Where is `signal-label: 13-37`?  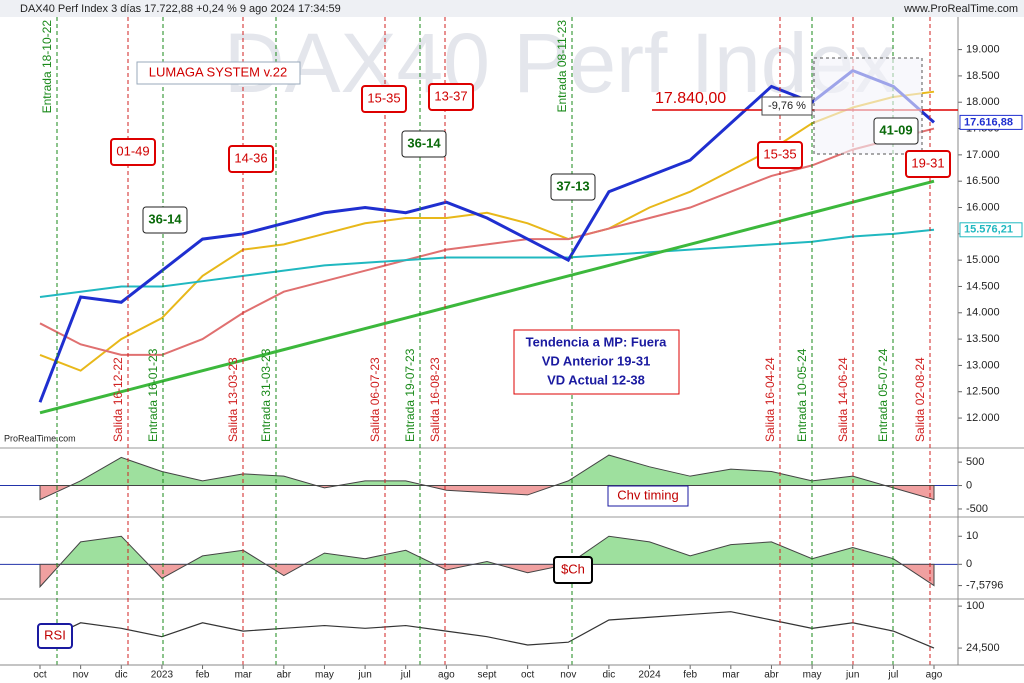 signal-label: 13-37 is located at coordinates (450, 95).